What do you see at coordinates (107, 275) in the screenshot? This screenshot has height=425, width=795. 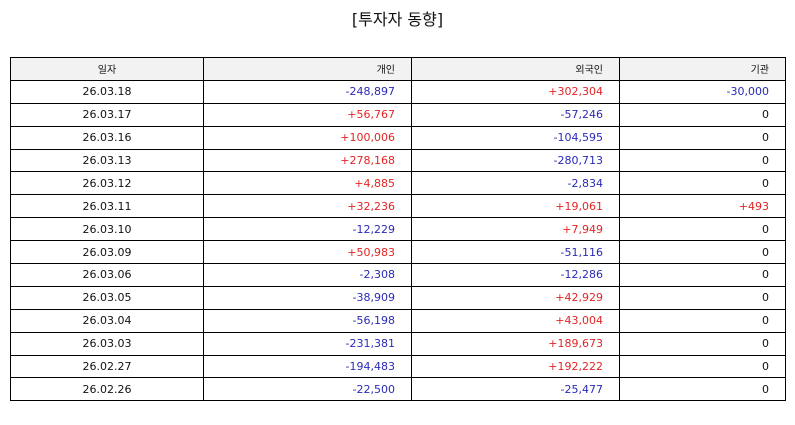 I see `cell-date: 26.03.06` at bounding box center [107, 275].